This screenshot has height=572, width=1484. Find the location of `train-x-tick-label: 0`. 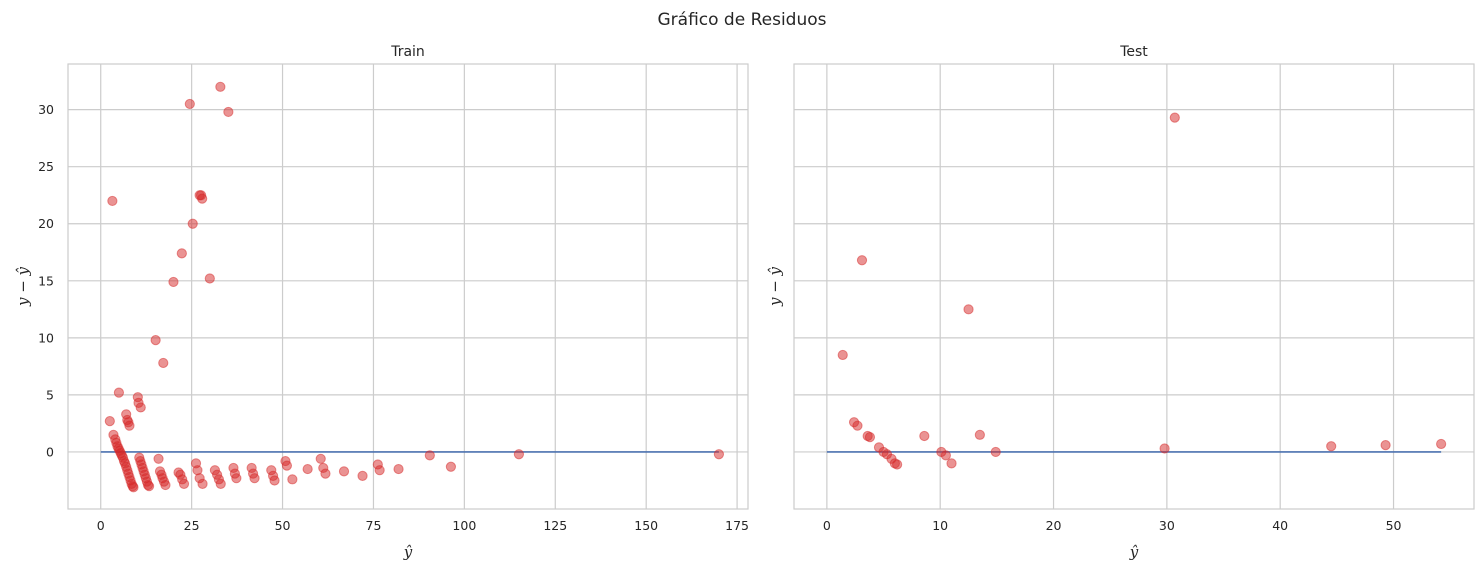

train-x-tick-label: 0 is located at coordinates (101, 525).